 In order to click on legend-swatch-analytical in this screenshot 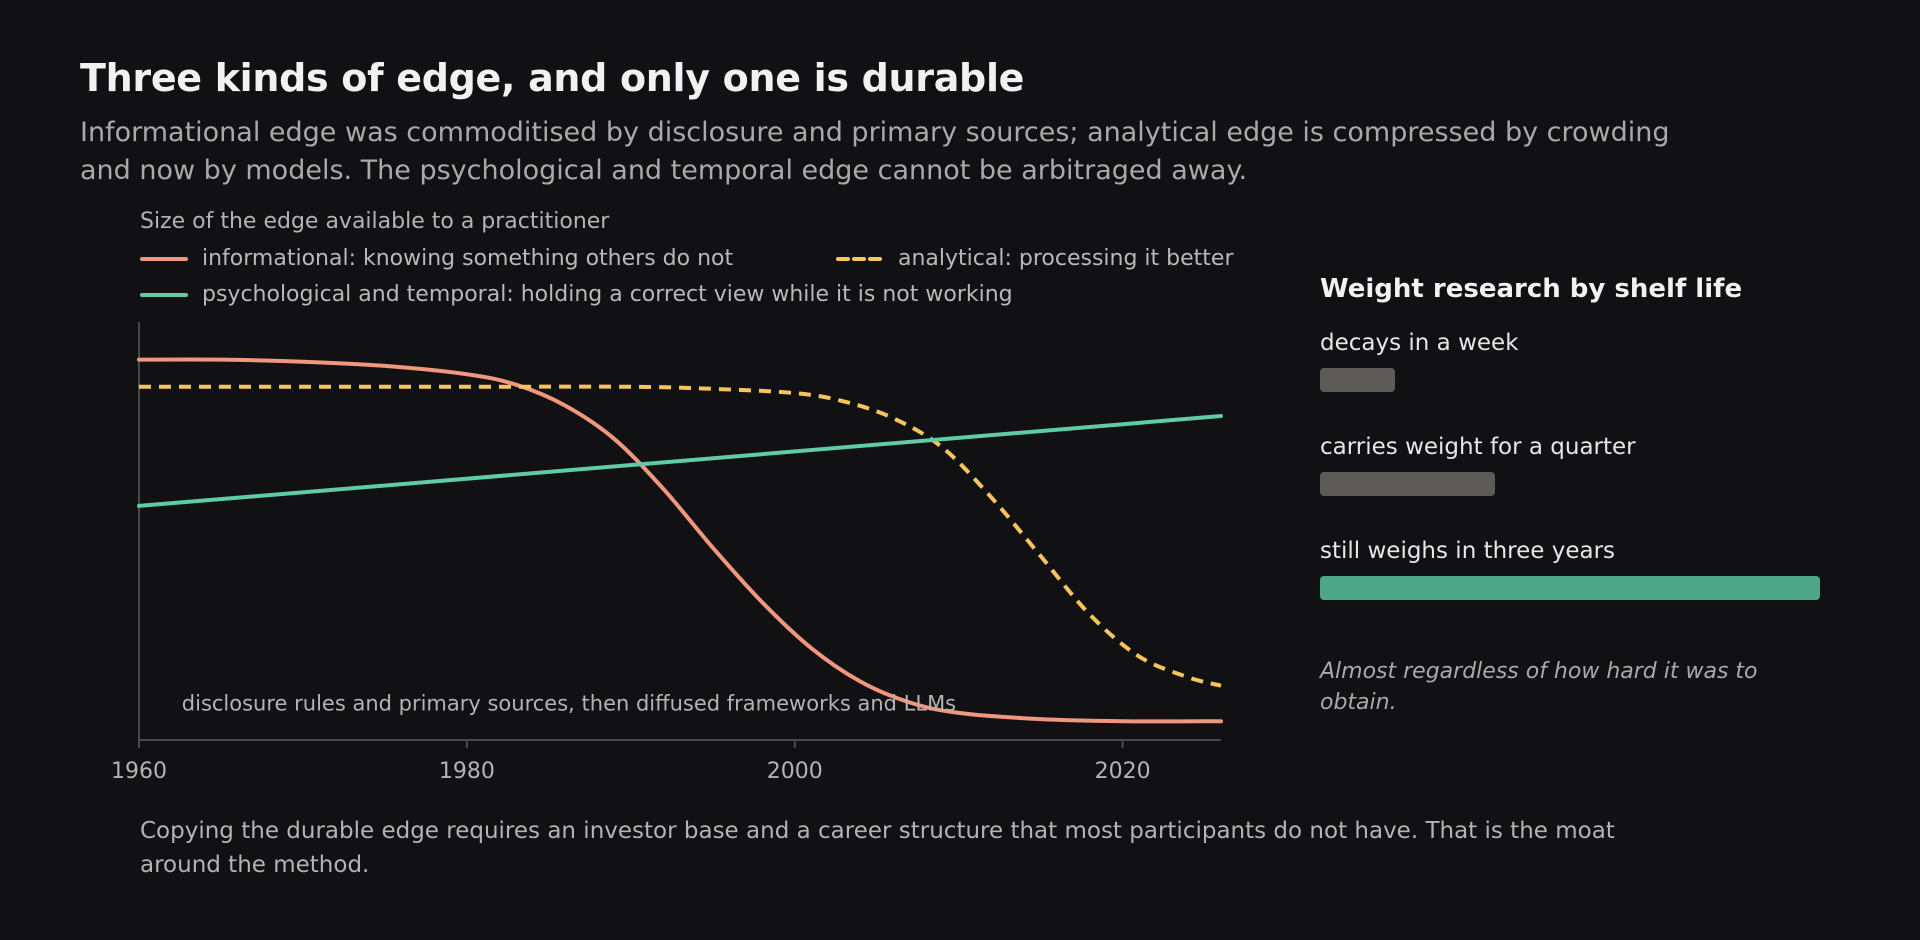, I will do `click(860, 258)`.